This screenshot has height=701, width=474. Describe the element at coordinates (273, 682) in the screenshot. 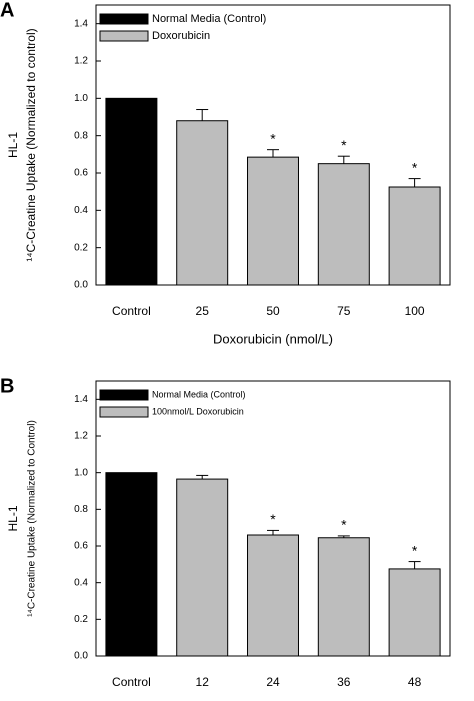

I see `x-tick-label: 24` at that location.